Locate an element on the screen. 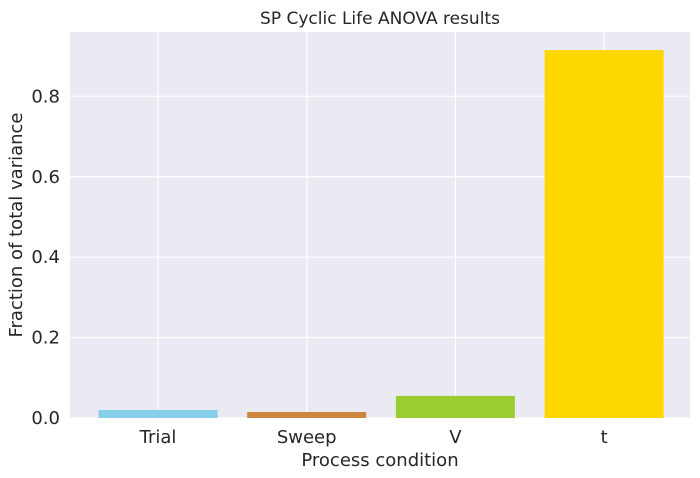 Image resolution: width=700 pixels, height=478 pixels. bar-v is located at coordinates (455, 406).